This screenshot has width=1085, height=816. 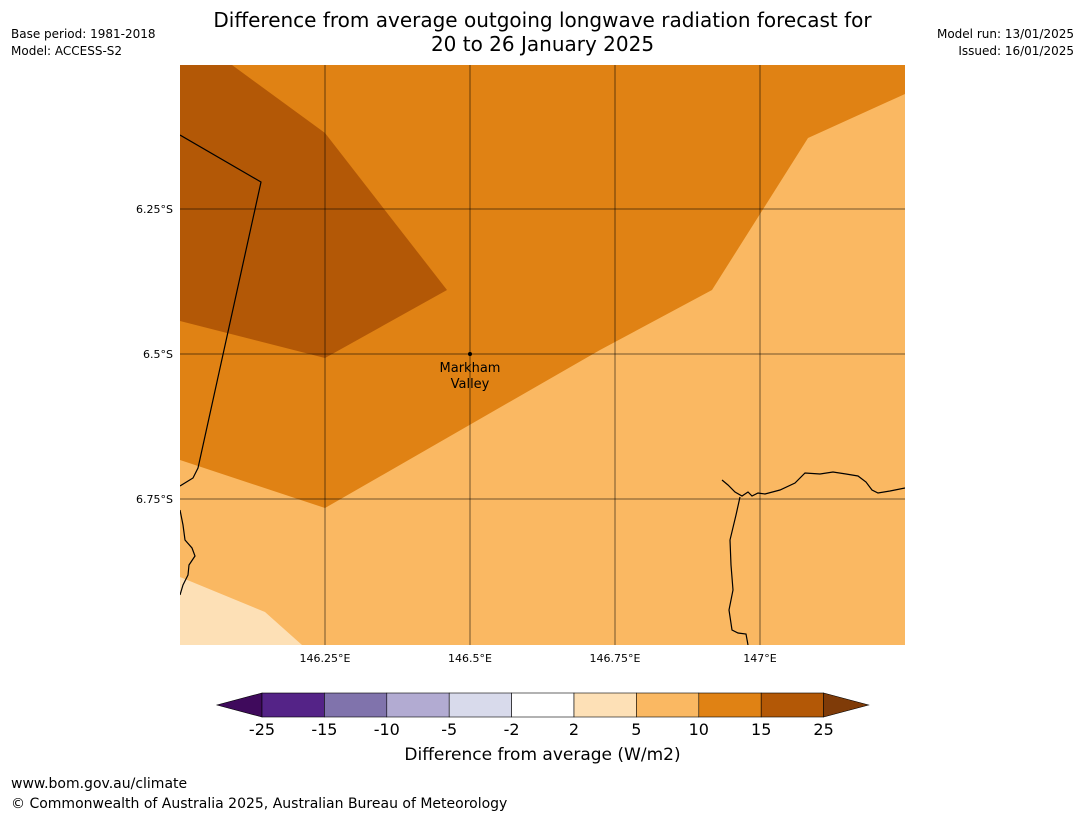 What do you see at coordinates (699, 729) in the screenshot?
I see `colorbar-tick-label: 10` at bounding box center [699, 729].